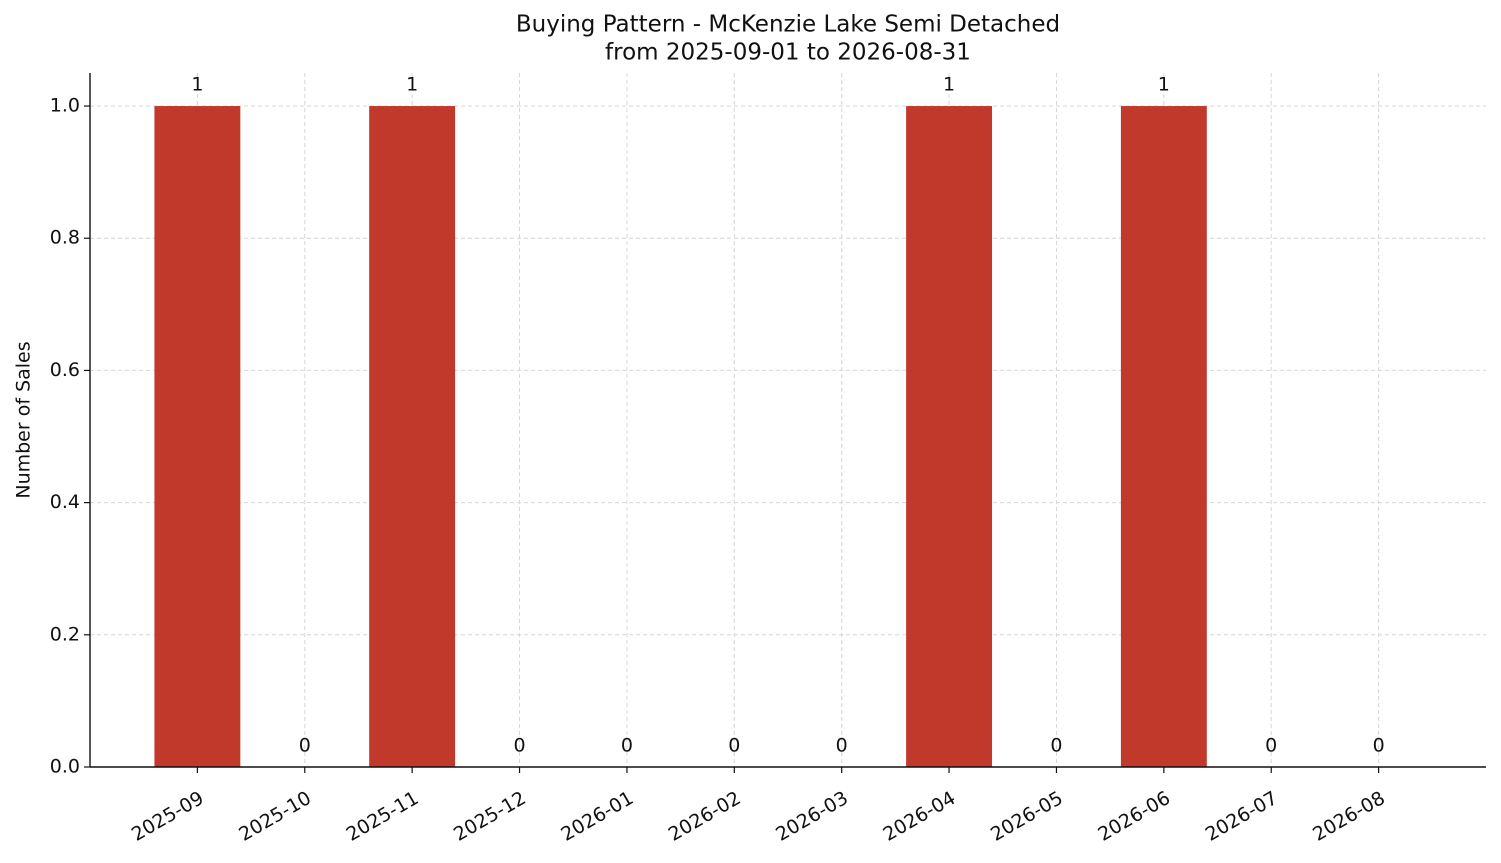 The image size is (1501, 863). Describe the element at coordinates (24, 419) in the screenshot. I see `y-axis-label: Number of Sales` at that location.